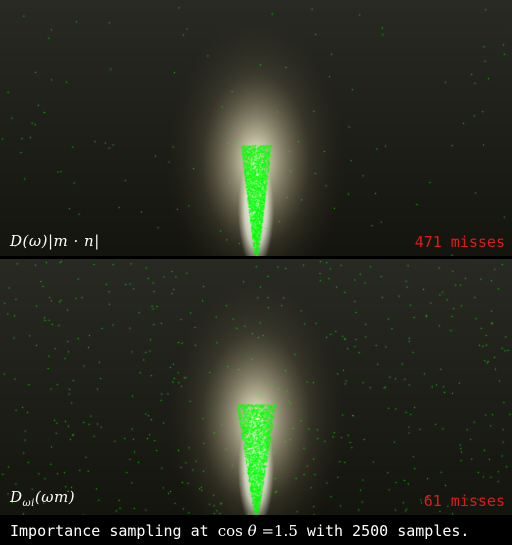  What do you see at coordinates (464, 501) in the screenshot?
I see `misses-count-bottom: 61 misses` at bounding box center [464, 501].